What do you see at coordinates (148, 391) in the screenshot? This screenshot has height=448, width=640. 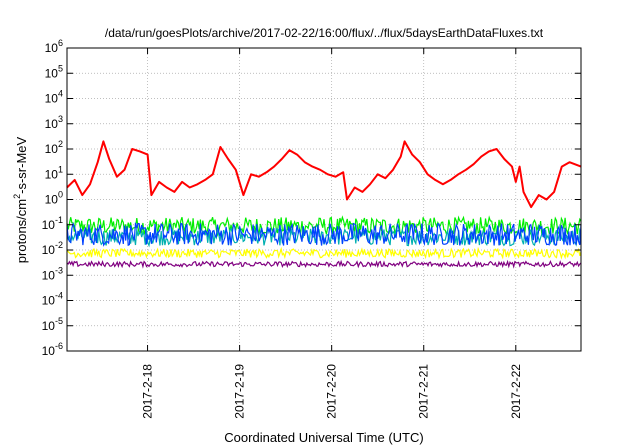 I see `x-tick-label: 2017-2-18` at bounding box center [148, 391].